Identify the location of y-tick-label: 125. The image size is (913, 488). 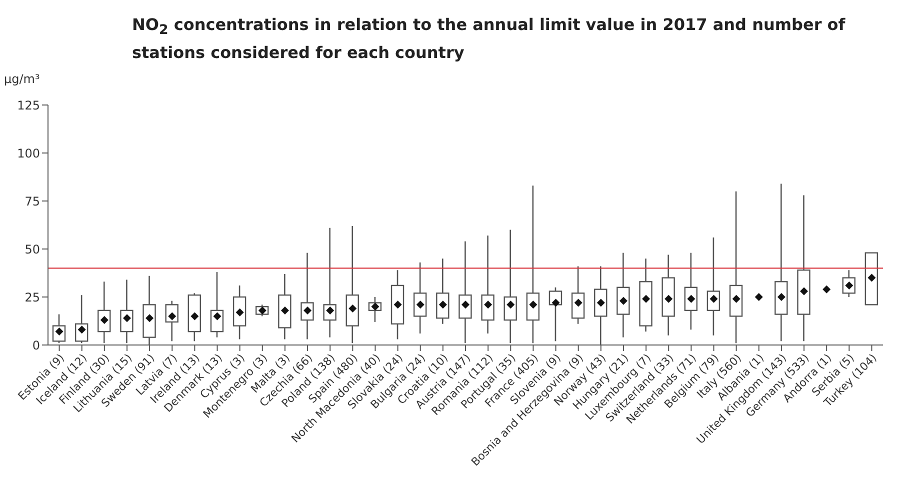
(28, 105).